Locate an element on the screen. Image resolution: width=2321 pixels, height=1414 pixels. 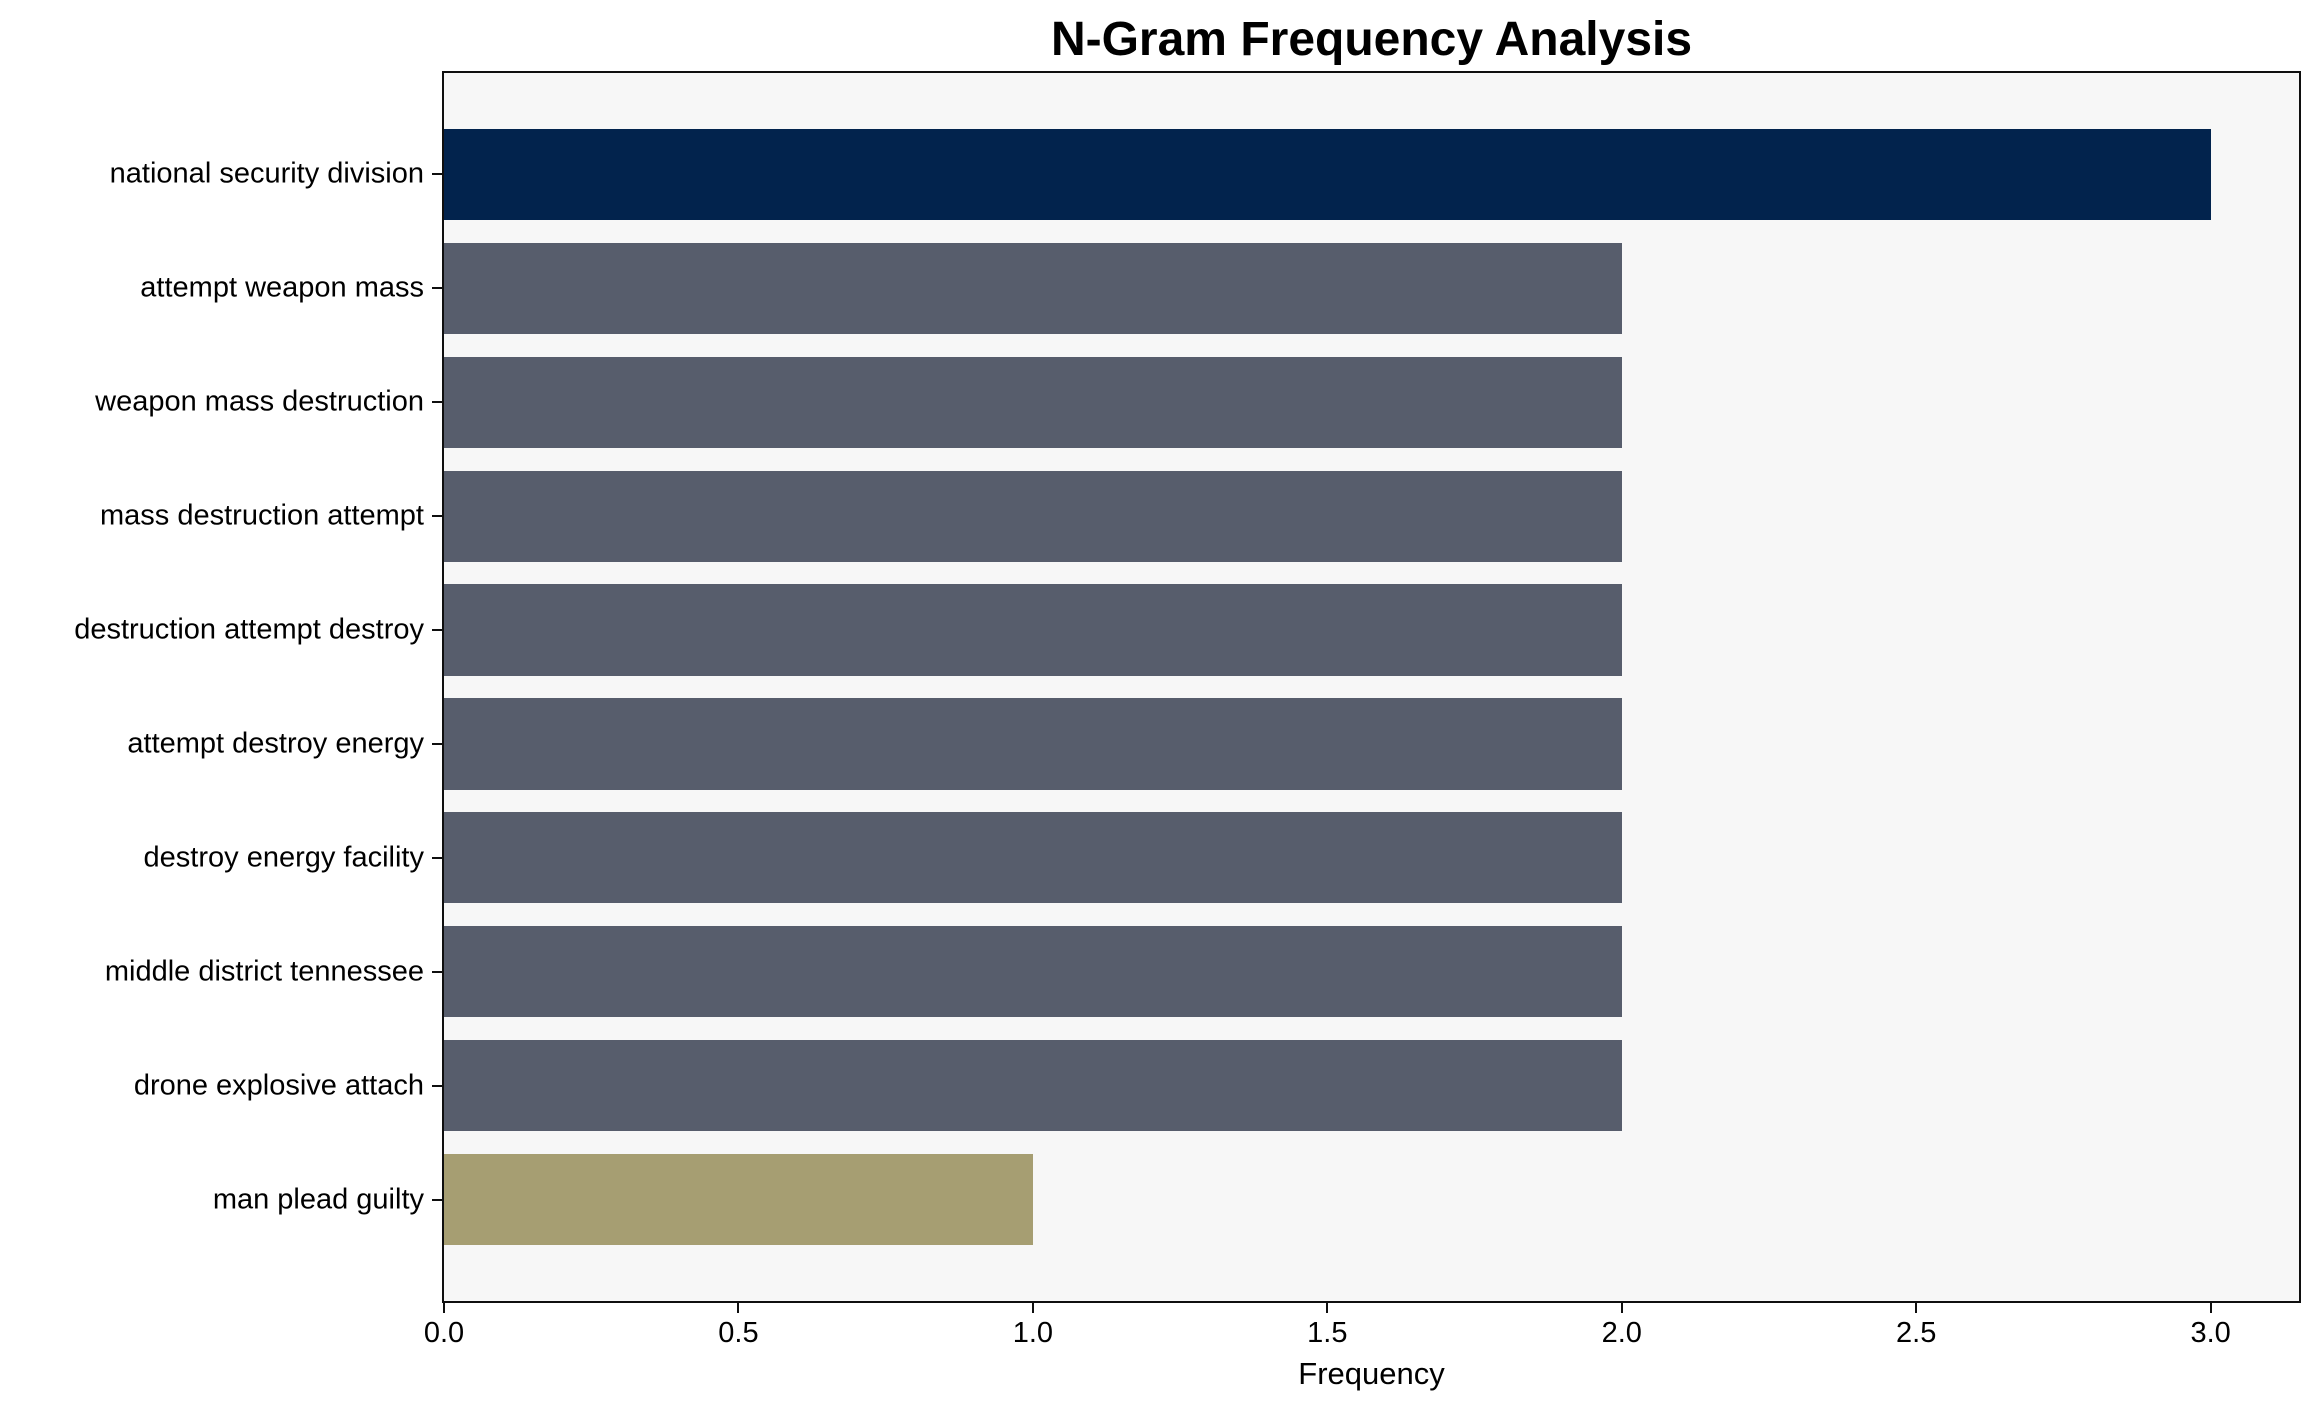
y-tick-label: mass destruction attempt is located at coordinates (262, 515).